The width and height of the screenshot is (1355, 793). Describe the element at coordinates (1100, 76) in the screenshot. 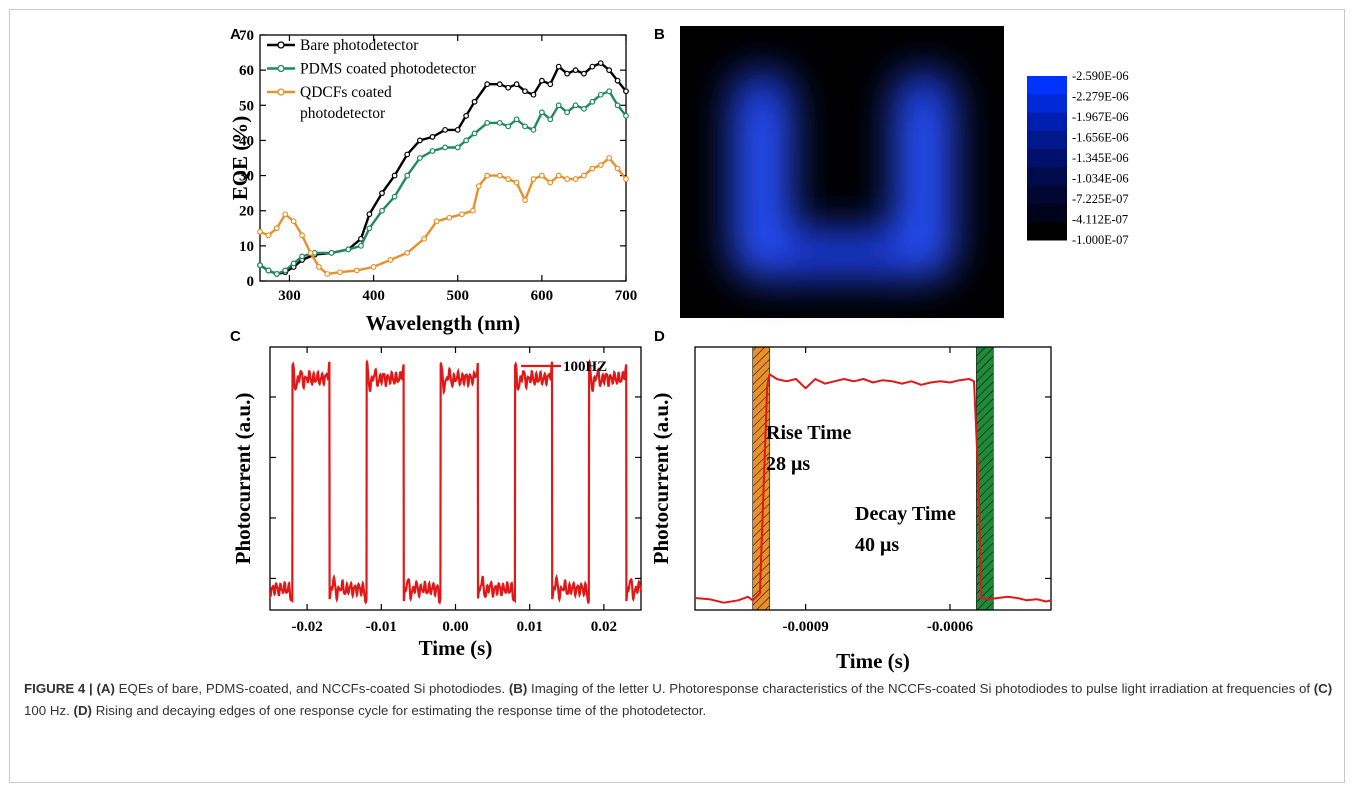

I see `colorbar-label: -2.590E-06` at that location.